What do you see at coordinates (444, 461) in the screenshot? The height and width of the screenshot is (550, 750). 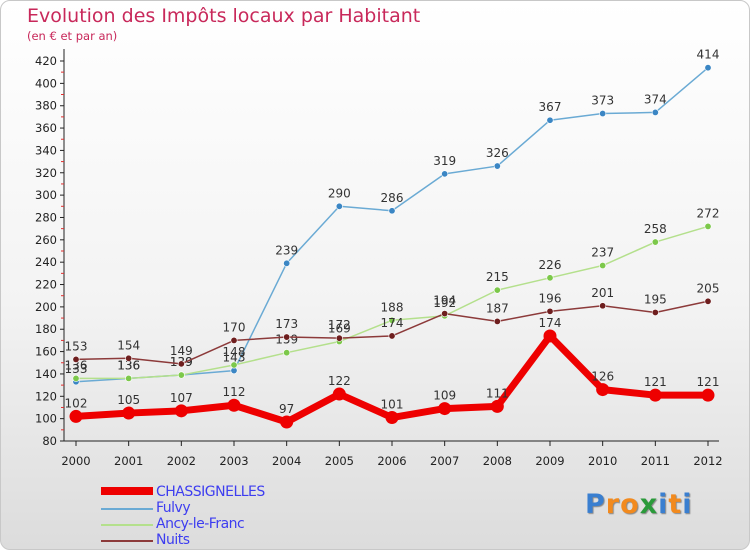 I see `x-tick-label: 2007` at bounding box center [444, 461].